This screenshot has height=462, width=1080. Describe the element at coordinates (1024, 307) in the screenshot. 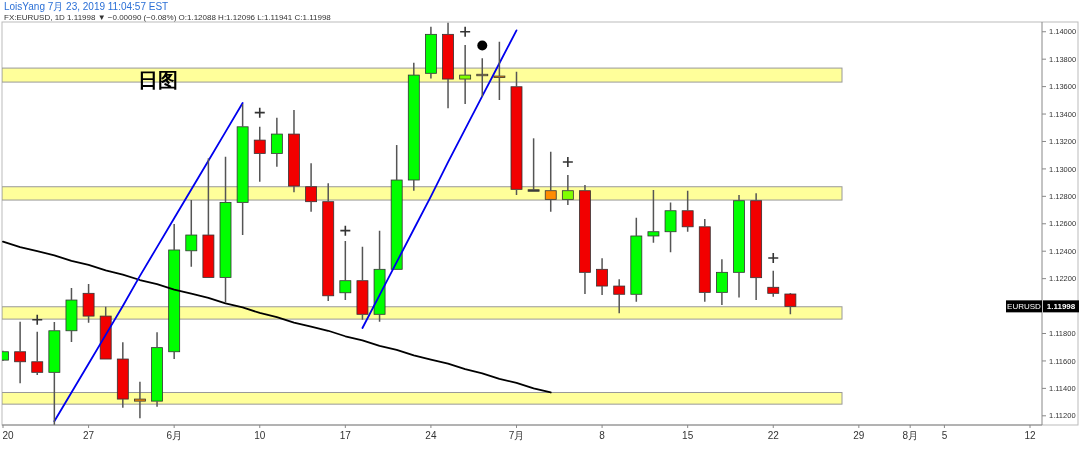

I see `annotation: EURUSD` at that location.